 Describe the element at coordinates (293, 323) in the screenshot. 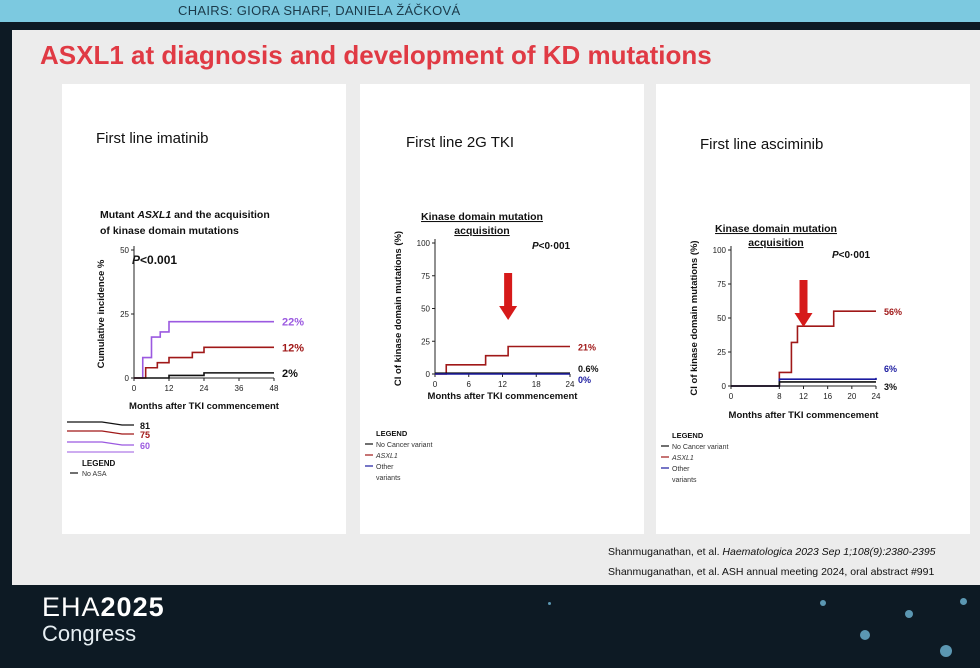

I see `series-end-label: 22%` at that location.